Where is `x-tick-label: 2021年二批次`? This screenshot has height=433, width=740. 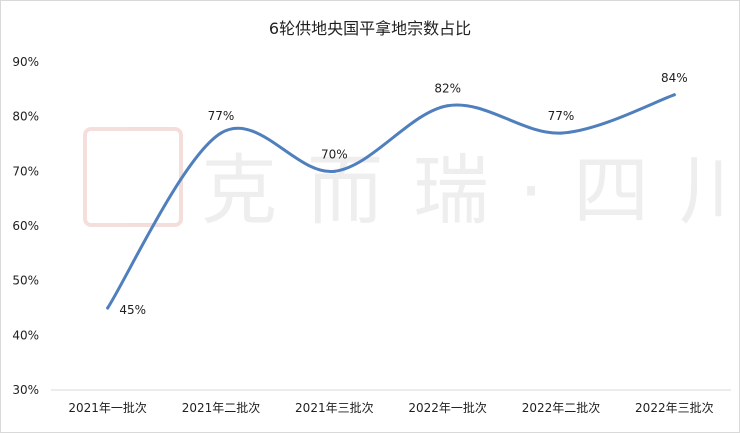 x-tick-label: 2021年二批次 is located at coordinates (221, 407).